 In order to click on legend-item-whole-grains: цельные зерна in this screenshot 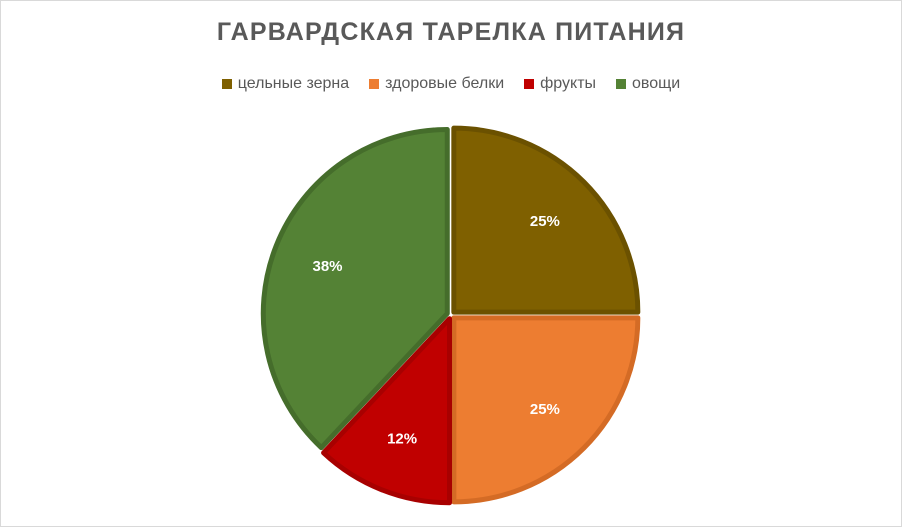, I will do `click(285, 84)`.